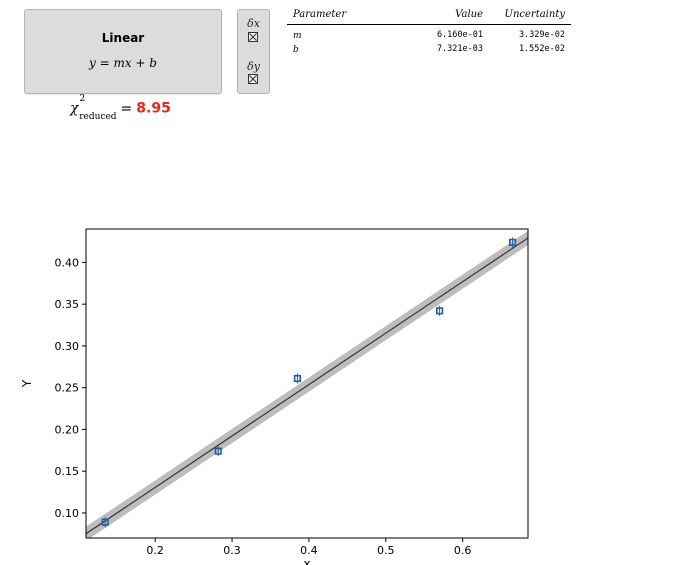 The image size is (676, 565). What do you see at coordinates (541, 49) in the screenshot?
I see `param-uncertainty: 1.552e-02` at bounding box center [541, 49].